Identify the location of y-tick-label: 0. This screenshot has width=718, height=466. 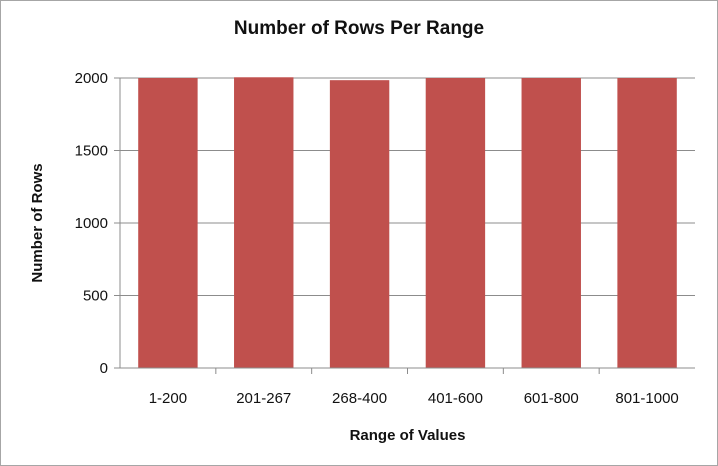
(104, 368).